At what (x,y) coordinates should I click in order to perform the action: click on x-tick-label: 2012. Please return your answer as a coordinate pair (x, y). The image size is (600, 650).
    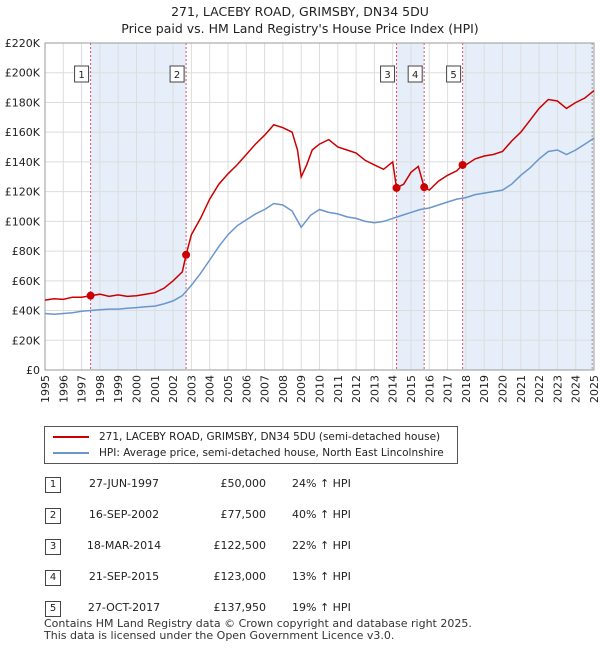
    Looking at the image, I should click on (356, 389).